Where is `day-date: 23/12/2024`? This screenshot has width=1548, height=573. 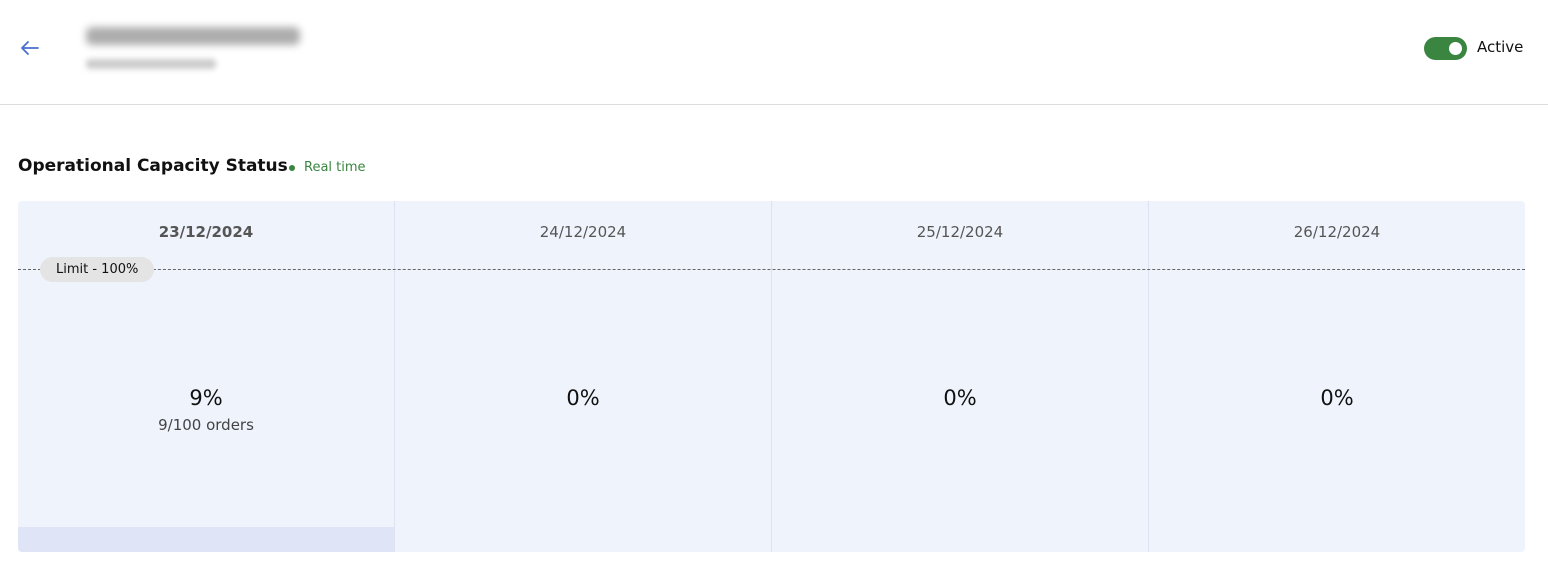
day-date: 23/12/2024 is located at coordinates (206, 232).